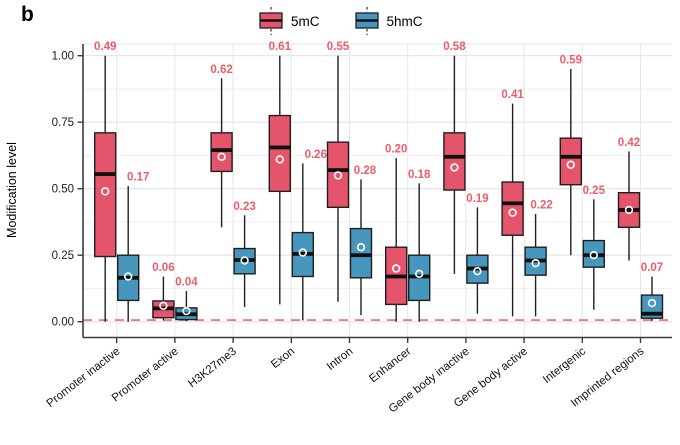 The height and width of the screenshot is (445, 680). Describe the element at coordinates (396, 150) in the screenshot. I see `mean-value-label: 0.20` at that location.